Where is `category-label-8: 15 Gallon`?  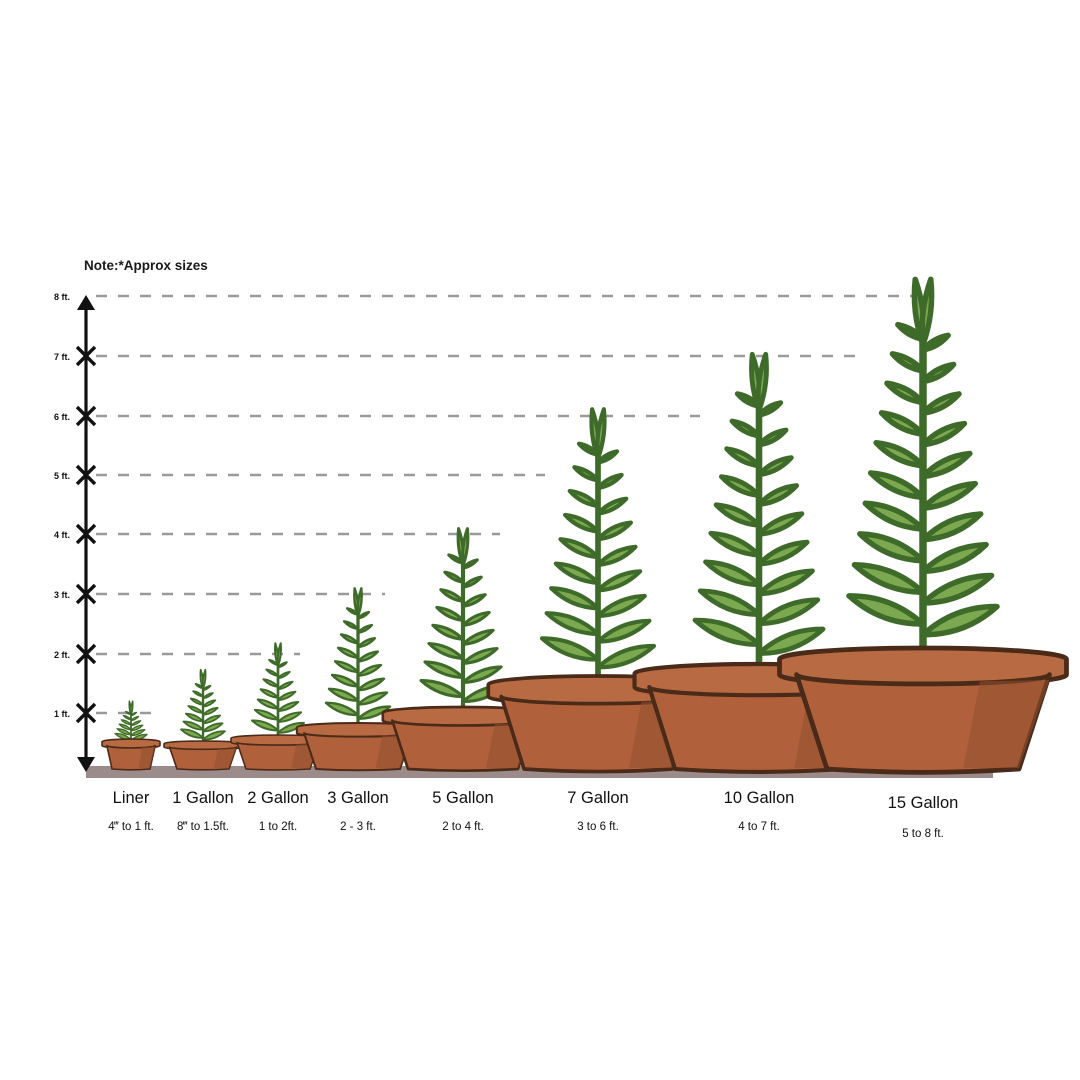 category-label-8: 15 Gallon is located at coordinates (923, 803).